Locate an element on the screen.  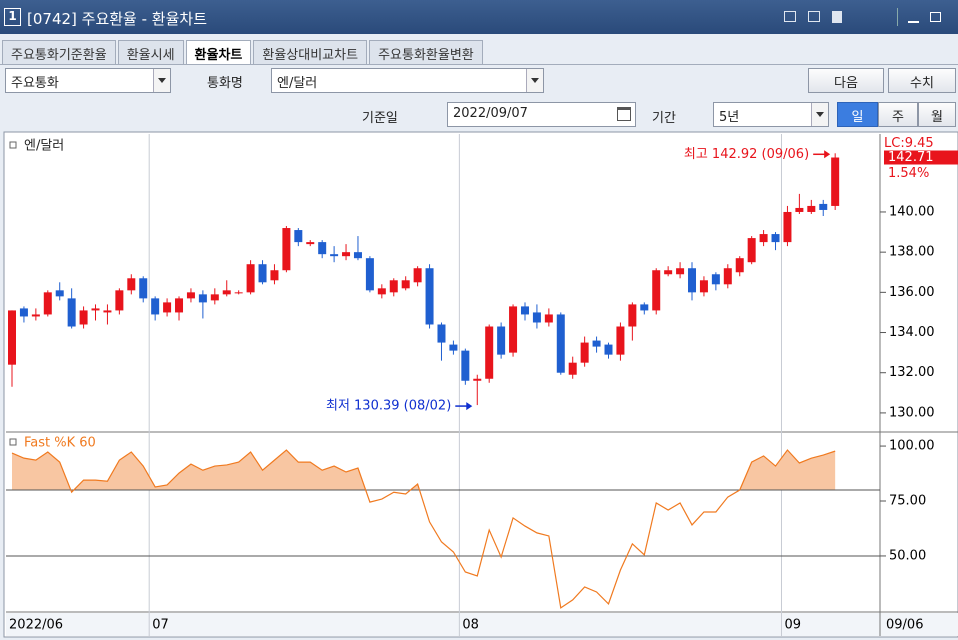
x-tick-label: 08 is located at coordinates (470, 625).